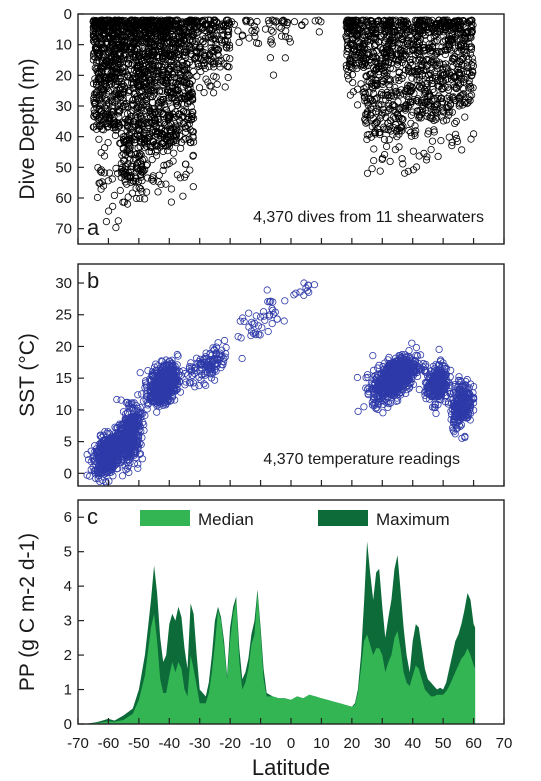  What do you see at coordinates (63, 45) in the screenshot?
I see `panel-a-y-tick-label: 10` at bounding box center [63, 45].